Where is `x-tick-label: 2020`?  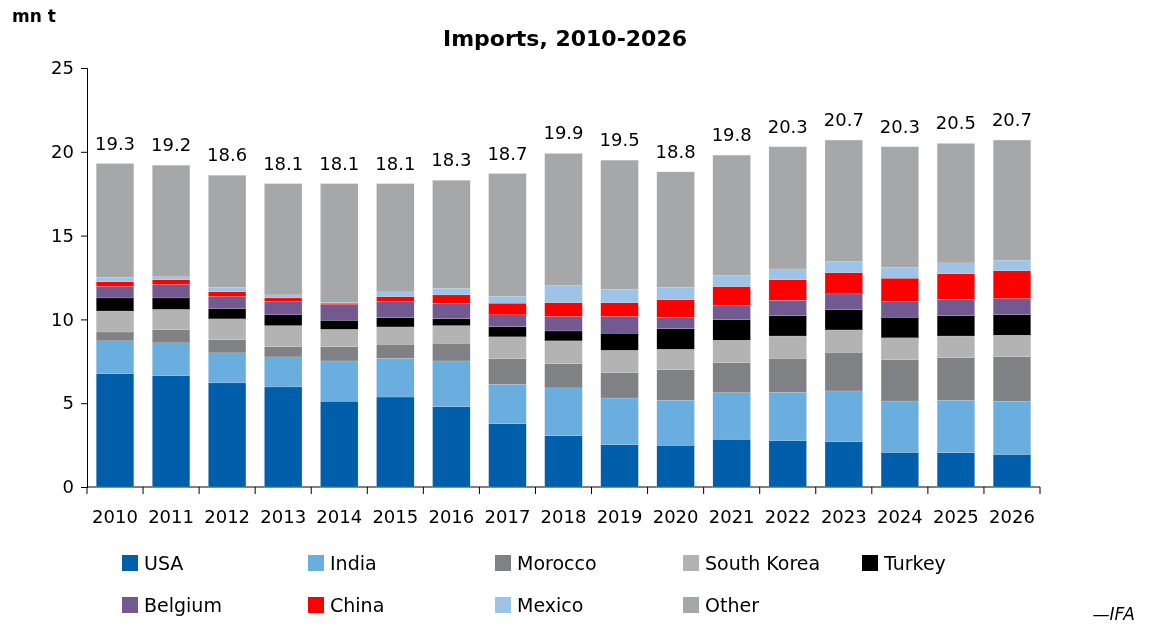
x-tick-label: 2020 is located at coordinates (675, 516).